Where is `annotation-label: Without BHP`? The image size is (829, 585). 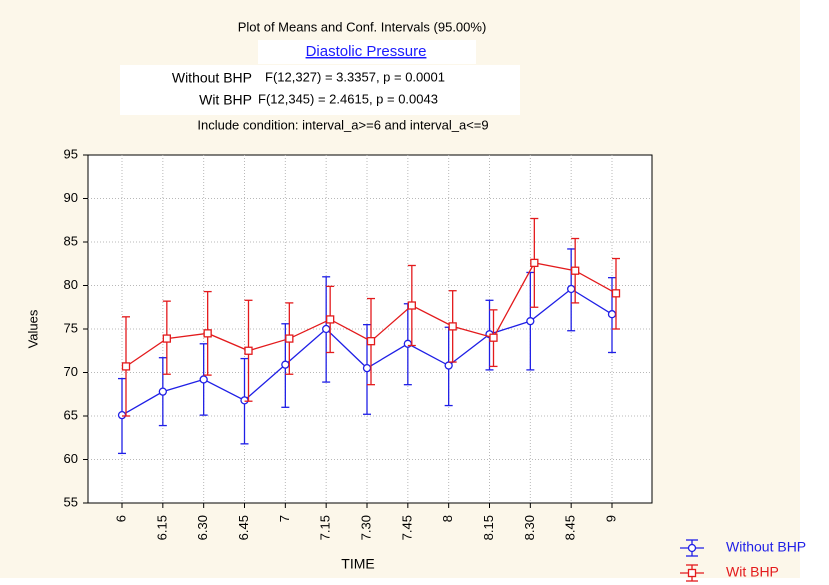
annotation-label: Without BHP is located at coordinates (212, 78).